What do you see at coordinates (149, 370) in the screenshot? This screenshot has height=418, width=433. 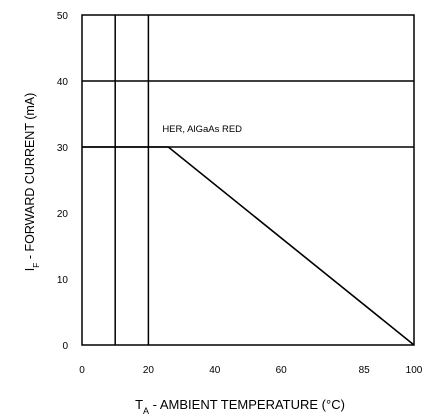 I see `x-tick-label-20: 20` at bounding box center [149, 370].